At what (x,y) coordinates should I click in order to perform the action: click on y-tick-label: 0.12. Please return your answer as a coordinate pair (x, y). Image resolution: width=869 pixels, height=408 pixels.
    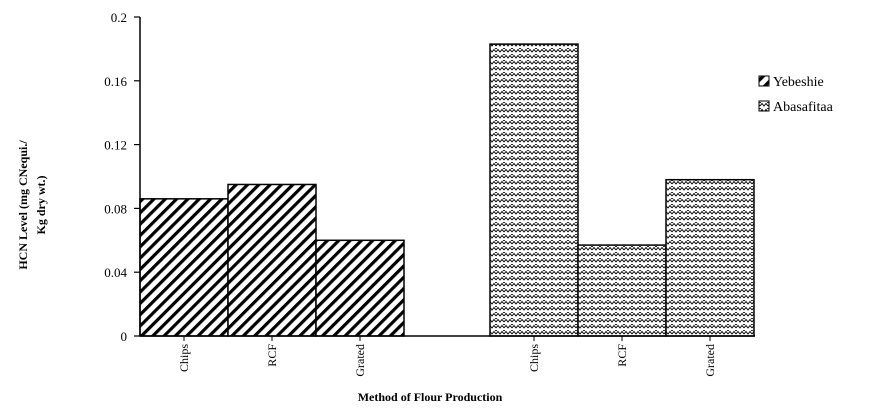
    Looking at the image, I should click on (115, 145).